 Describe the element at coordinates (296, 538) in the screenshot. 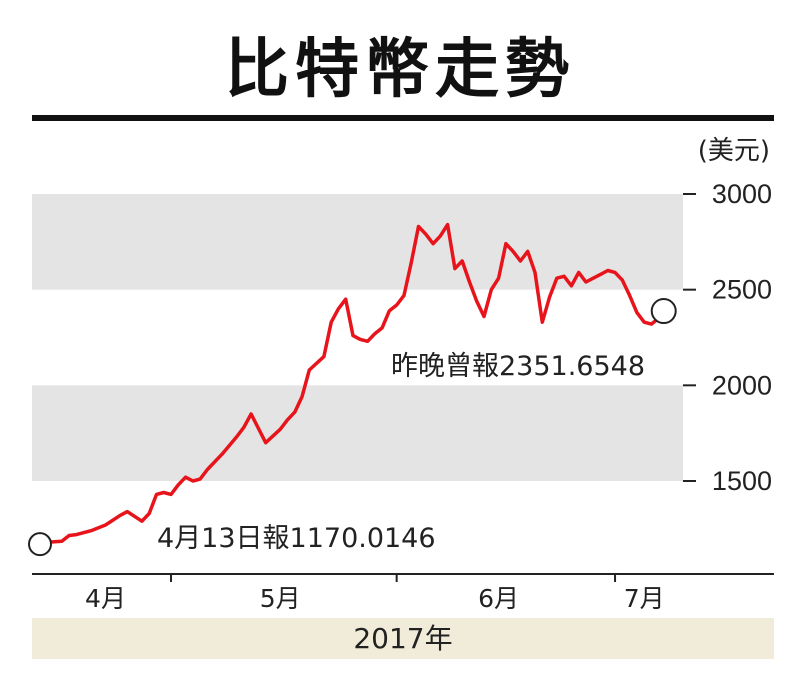

I see `annotation-start: 4月13日報1170.0146` at that location.